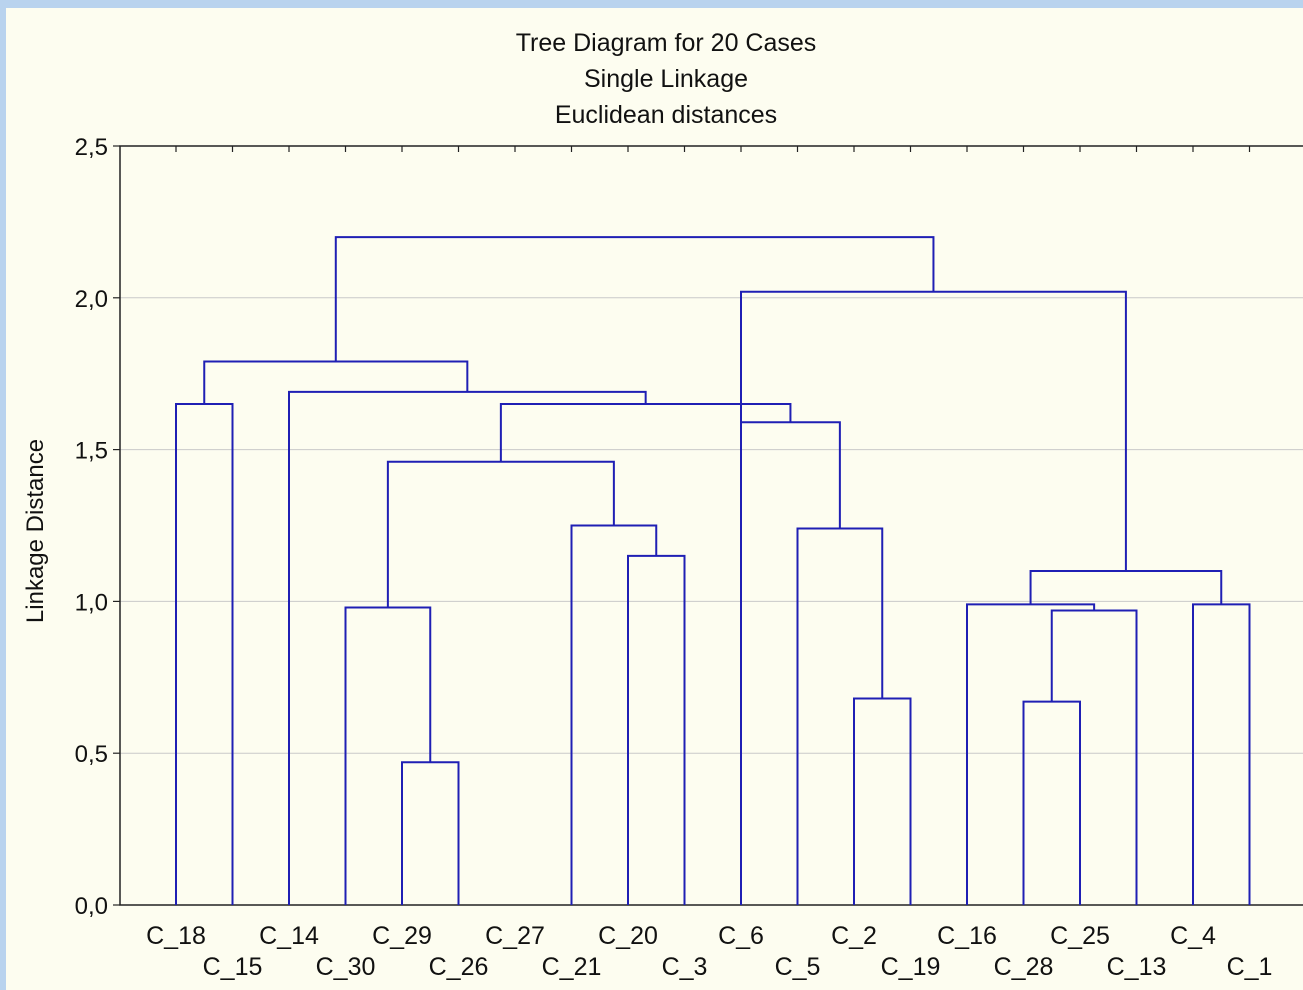 The width and height of the screenshot is (1303, 990). I want to click on y-tick-label: 1,5, so click(91, 451).